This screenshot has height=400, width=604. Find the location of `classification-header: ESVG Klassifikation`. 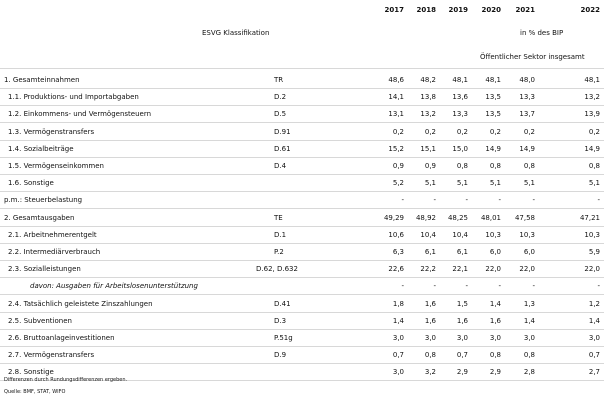

classification-header: ESVG Klassifikation is located at coordinates (236, 33).